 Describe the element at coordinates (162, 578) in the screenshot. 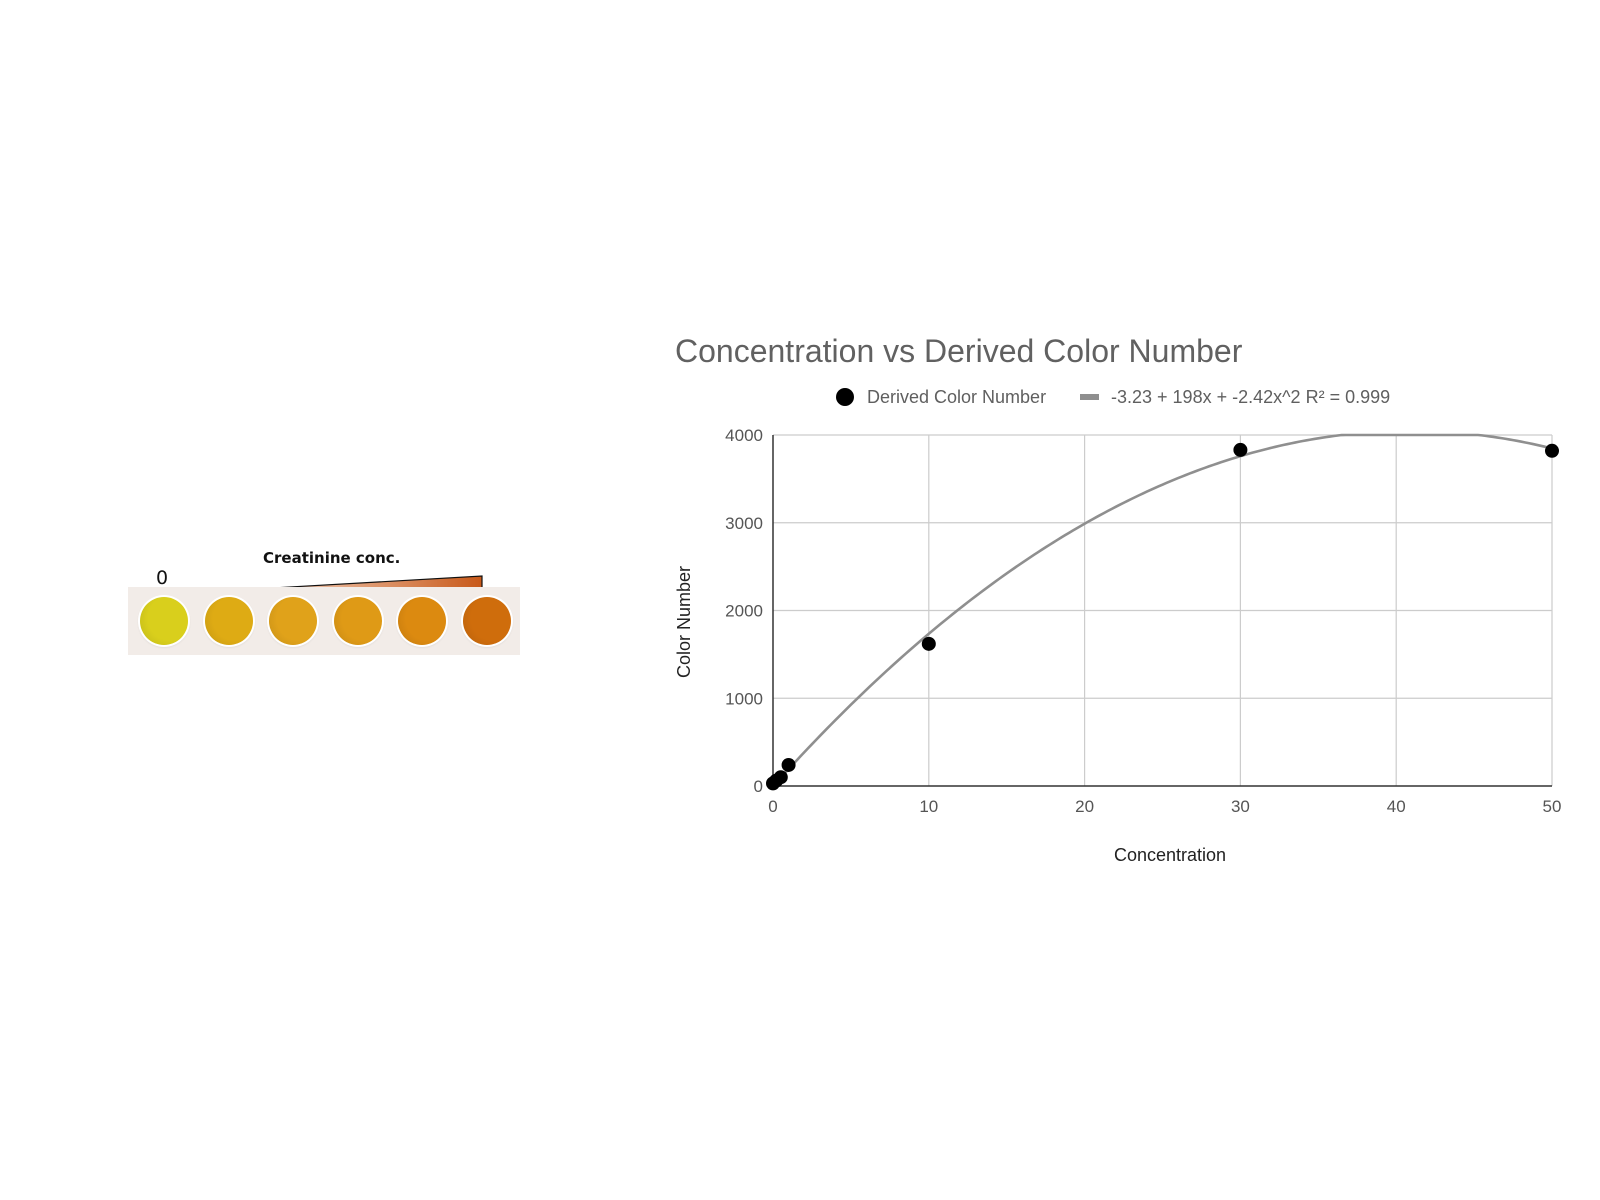

I see `zero-concentration-label: 0` at that location.